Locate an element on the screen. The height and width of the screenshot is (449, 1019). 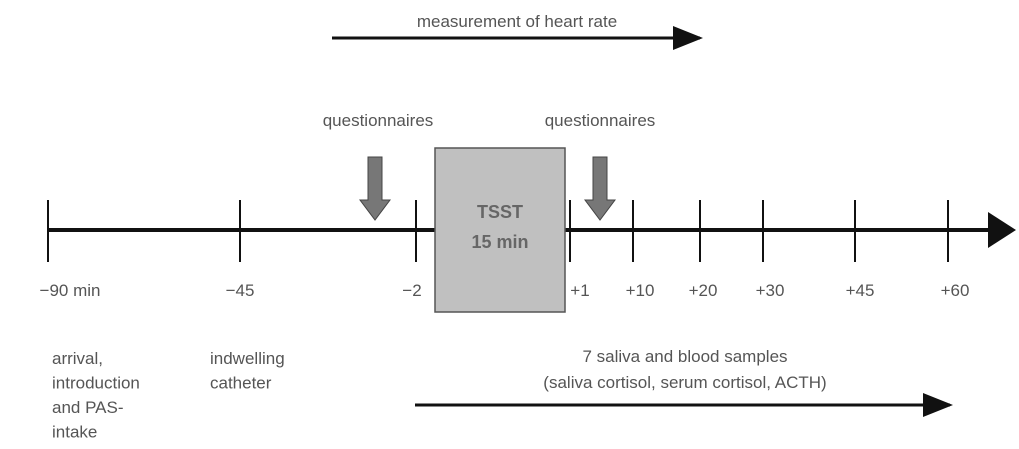
timeline-arrowhead is located at coordinates (1002, 230).